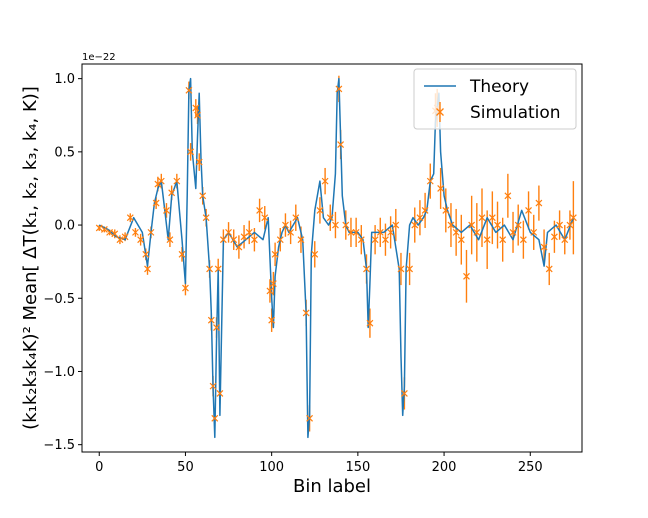 The height and width of the screenshot is (518, 648). I want to click on x-tick-label: 50, so click(185, 467).